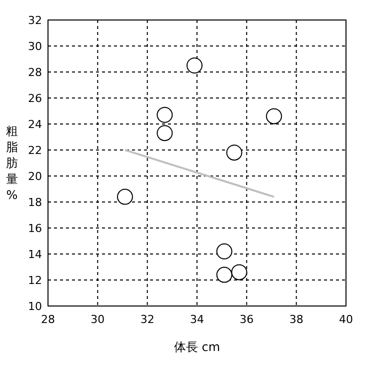 The width and height of the screenshot is (368, 369). What do you see at coordinates (35, 202) in the screenshot?
I see `y-tick-label: 18` at bounding box center [35, 202].